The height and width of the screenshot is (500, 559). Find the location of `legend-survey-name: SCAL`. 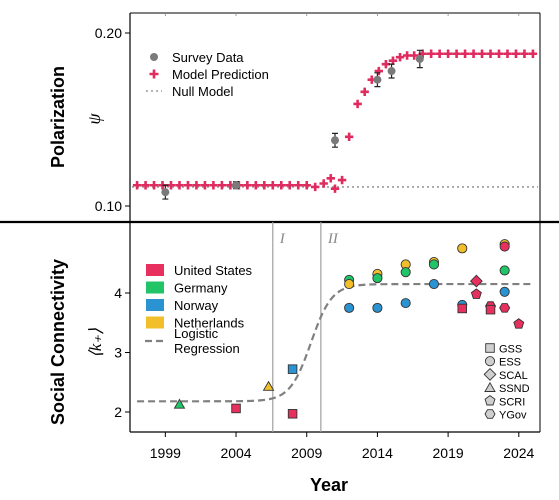

legend-survey-name: SCAL is located at coordinates (513, 376).